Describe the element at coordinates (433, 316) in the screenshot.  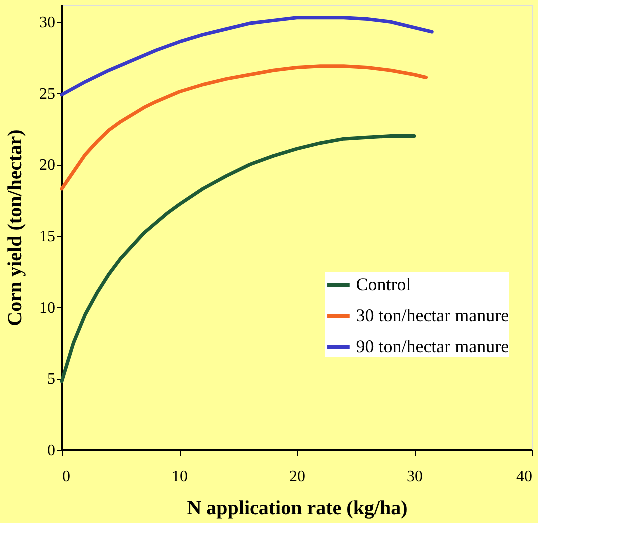
I see `legend-label: 30 ton/hectar manure` at that location.